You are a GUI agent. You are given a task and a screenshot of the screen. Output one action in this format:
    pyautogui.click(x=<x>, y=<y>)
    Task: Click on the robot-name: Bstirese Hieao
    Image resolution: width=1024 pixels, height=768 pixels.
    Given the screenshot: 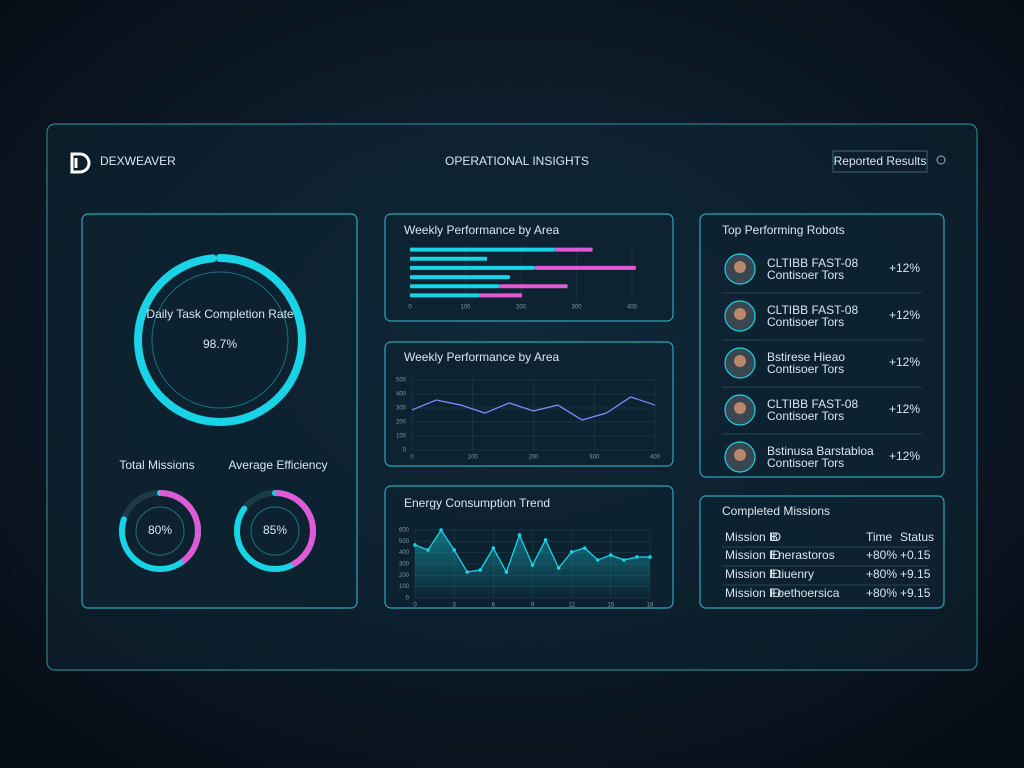 What is the action you would take?
    pyautogui.click(x=806, y=357)
    